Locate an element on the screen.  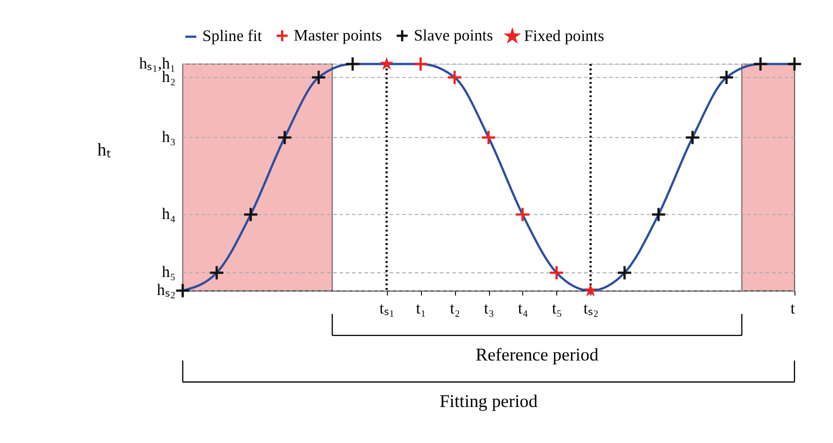
text: Reference period is located at coordinates (537, 354).